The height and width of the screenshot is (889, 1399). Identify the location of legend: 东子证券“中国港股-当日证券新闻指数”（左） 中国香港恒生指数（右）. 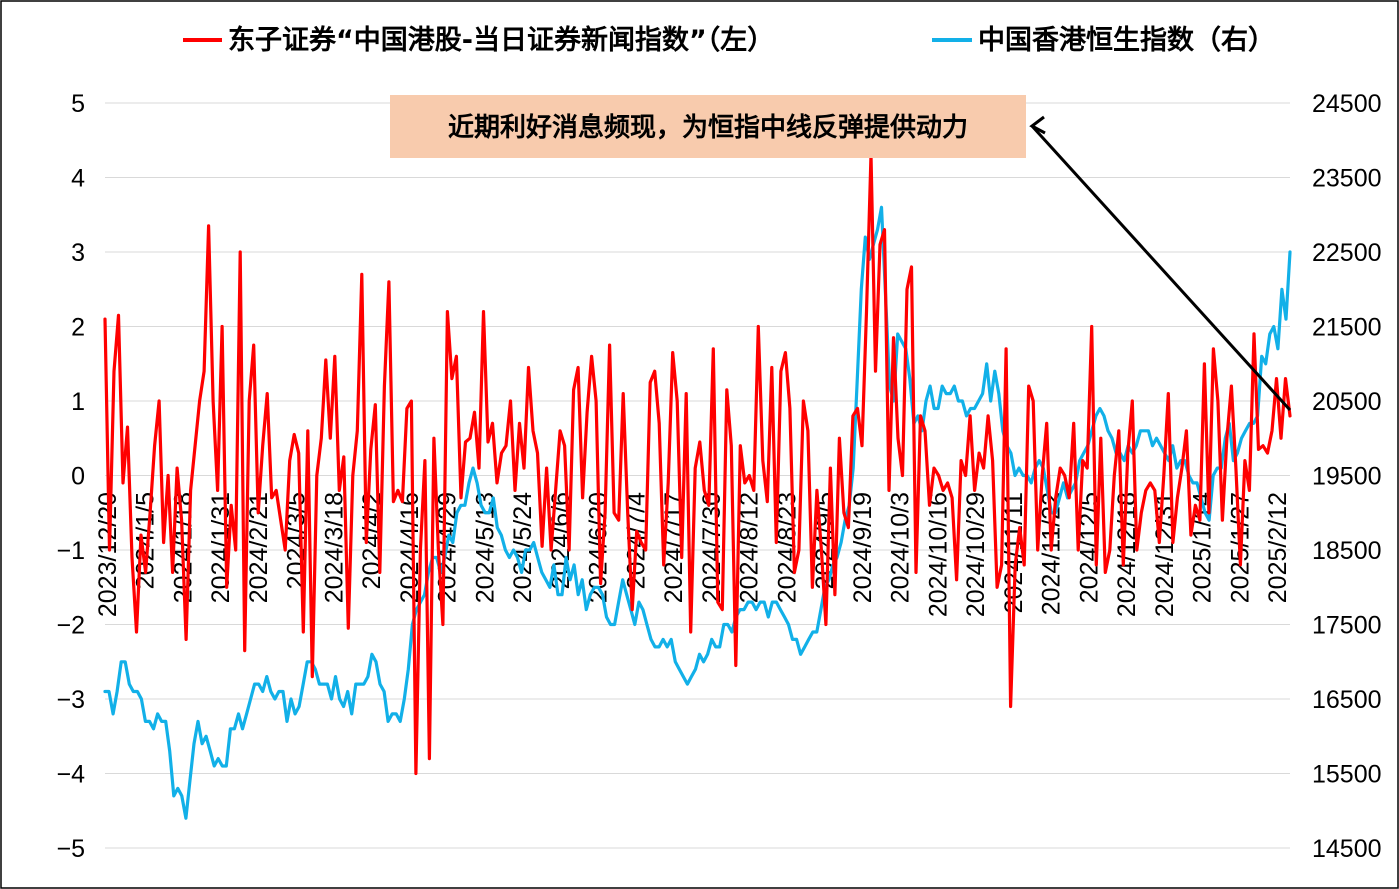
(729, 40).